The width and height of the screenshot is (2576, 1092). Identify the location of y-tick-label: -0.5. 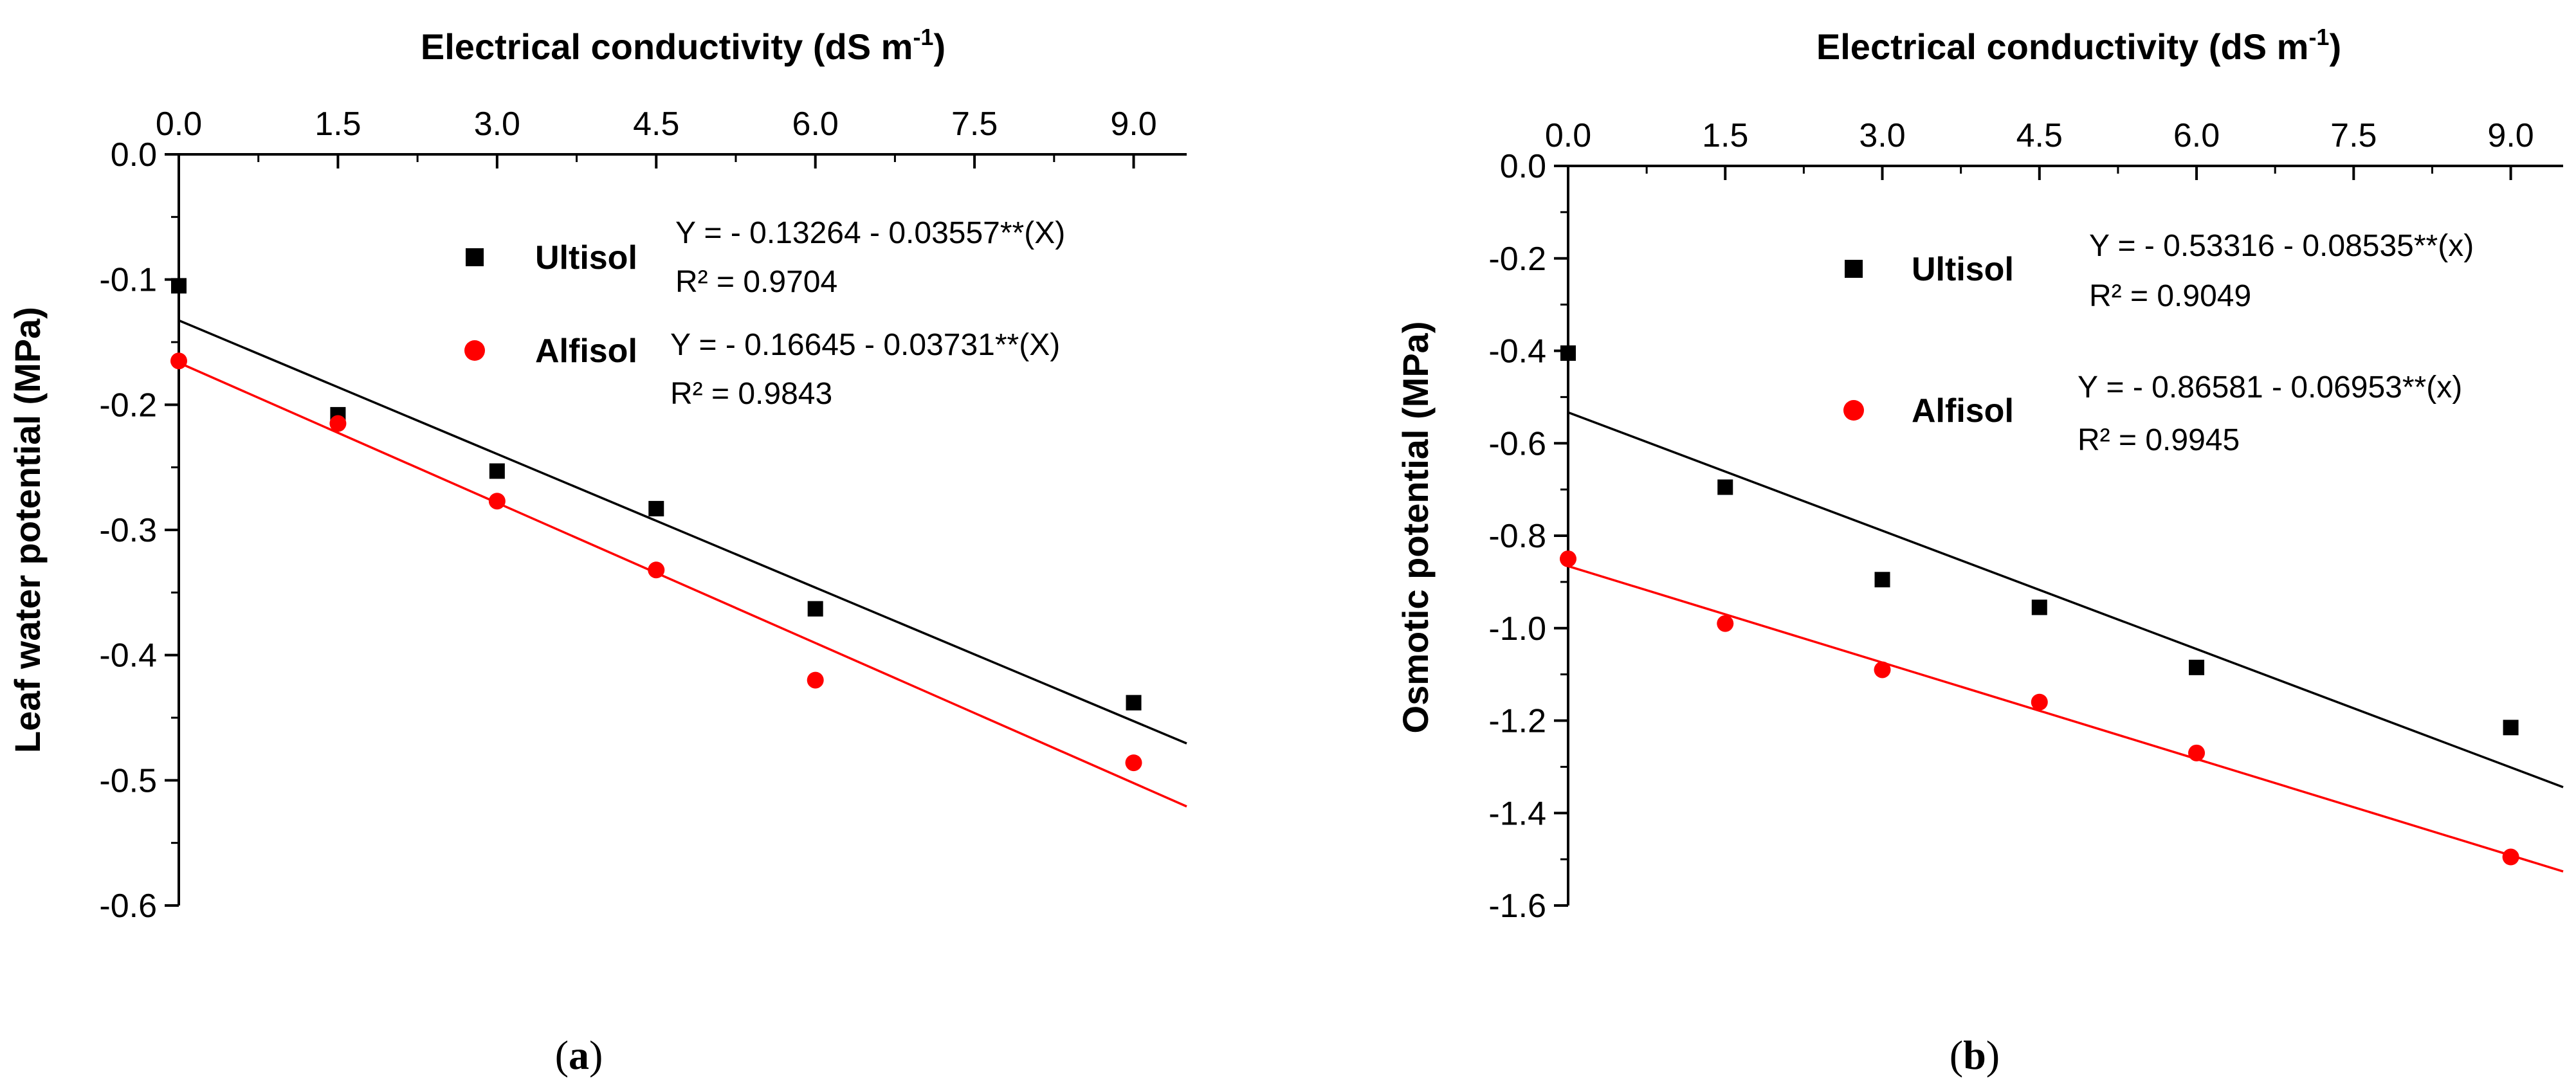
(128, 781).